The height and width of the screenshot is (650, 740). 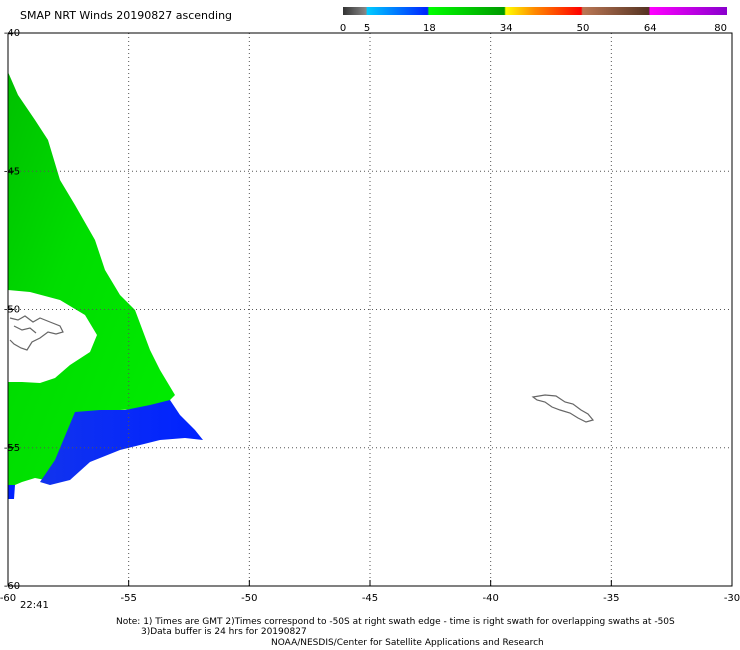 What do you see at coordinates (720, 28) in the screenshot?
I see `colorbar-label: 80` at bounding box center [720, 28].